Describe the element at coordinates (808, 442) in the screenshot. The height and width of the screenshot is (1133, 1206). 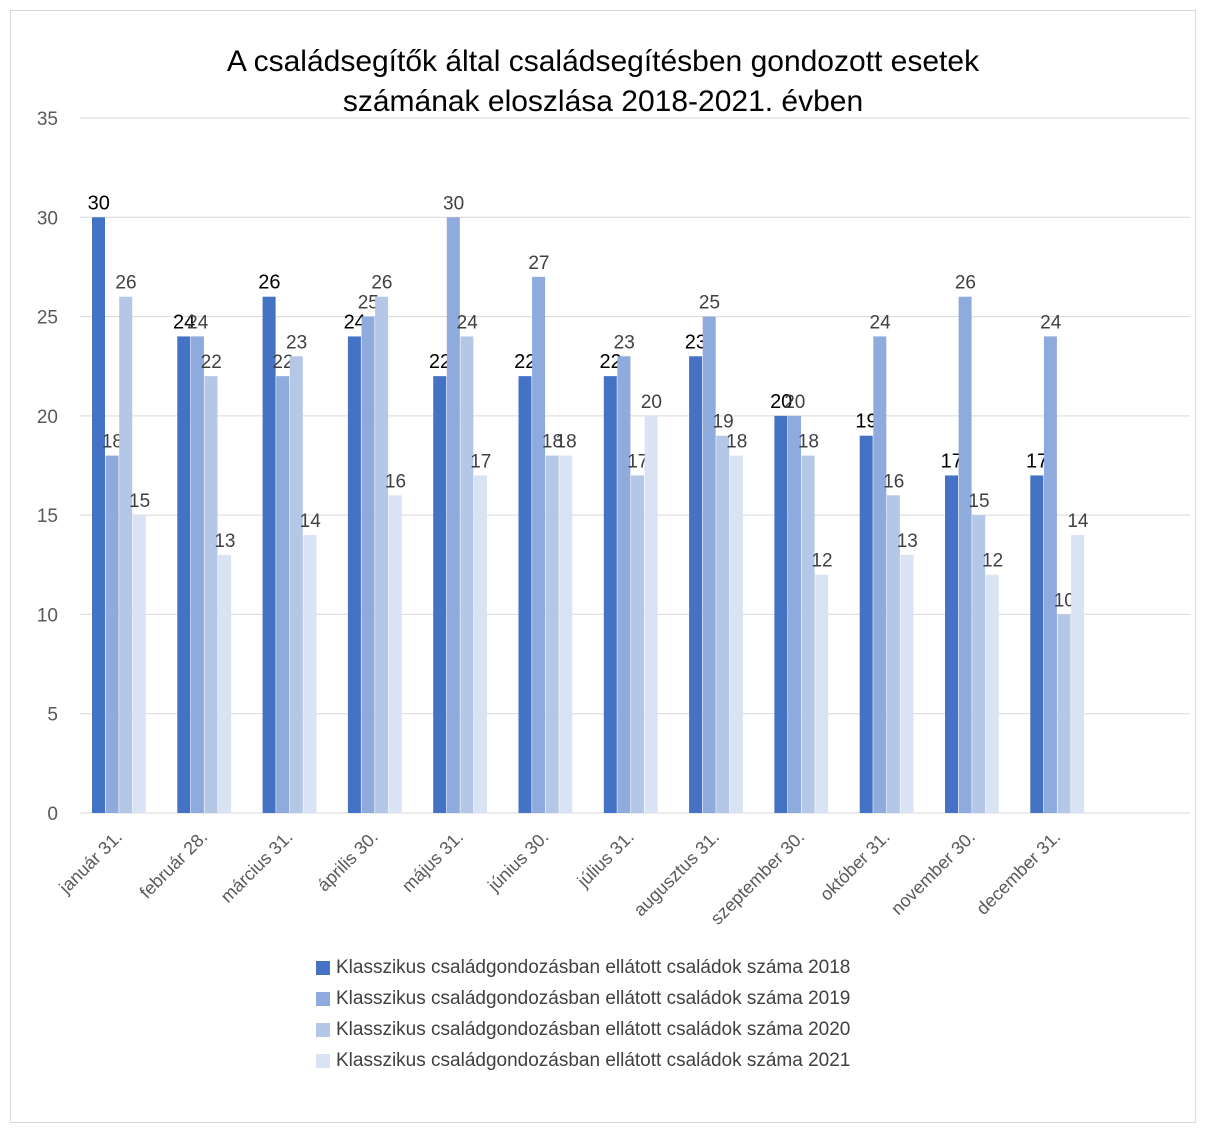
I see `data-label-2020-9: 18` at that location.